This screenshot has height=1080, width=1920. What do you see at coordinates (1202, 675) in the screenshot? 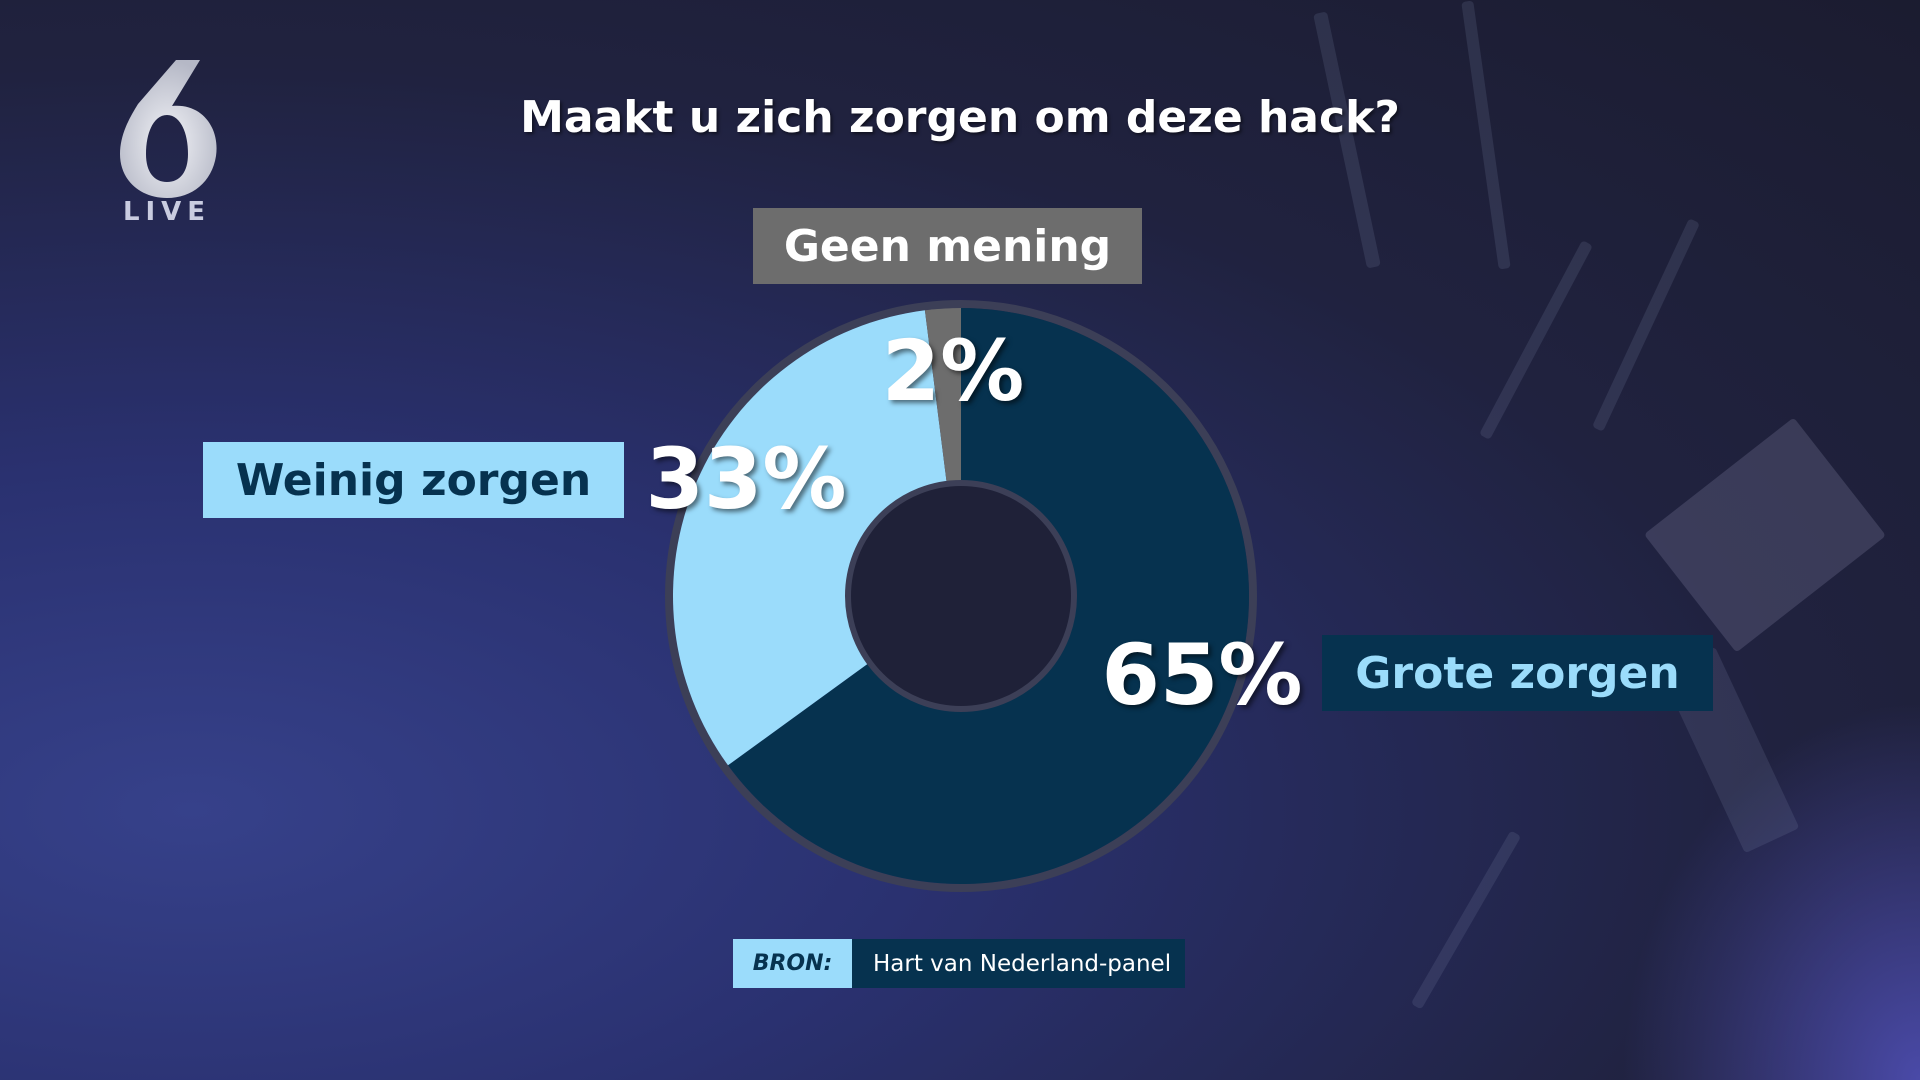
I see `data-label-grote-zorgen: 65%` at bounding box center [1202, 675].